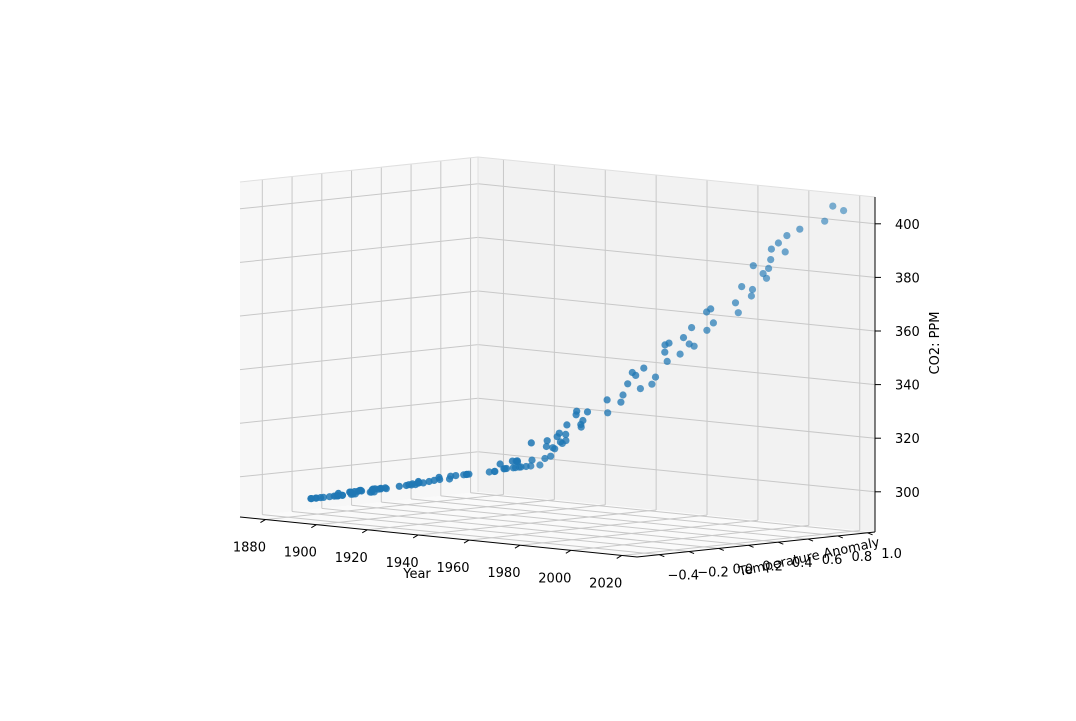  Describe the element at coordinates (249, 548) in the screenshot. I see `x-tick-label: 1880` at that location.